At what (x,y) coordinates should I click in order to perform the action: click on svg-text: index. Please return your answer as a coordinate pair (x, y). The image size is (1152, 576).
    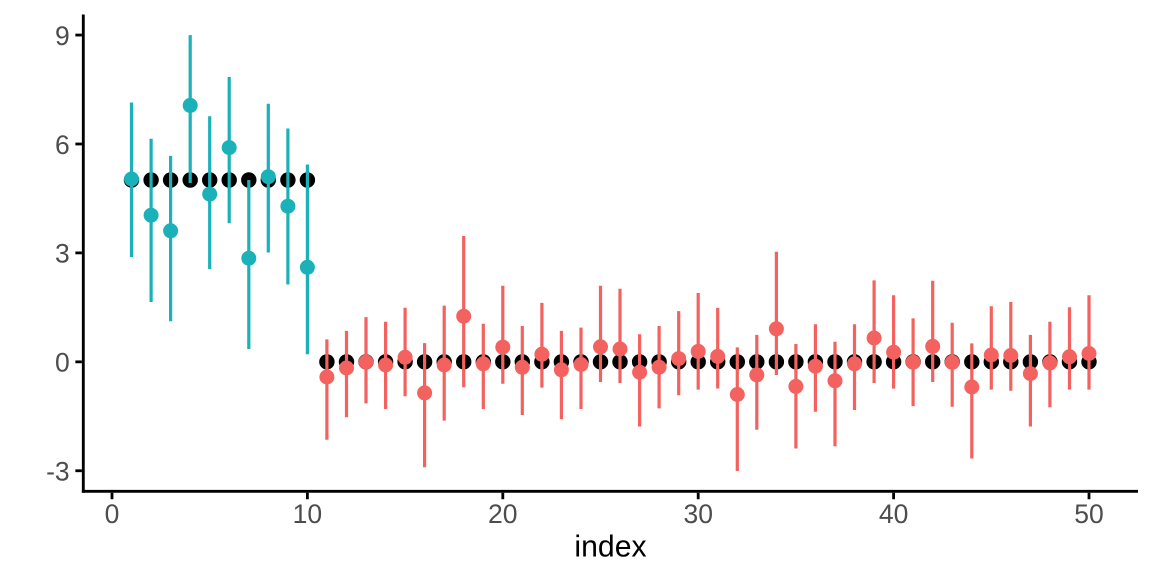
    Looking at the image, I should click on (610, 547).